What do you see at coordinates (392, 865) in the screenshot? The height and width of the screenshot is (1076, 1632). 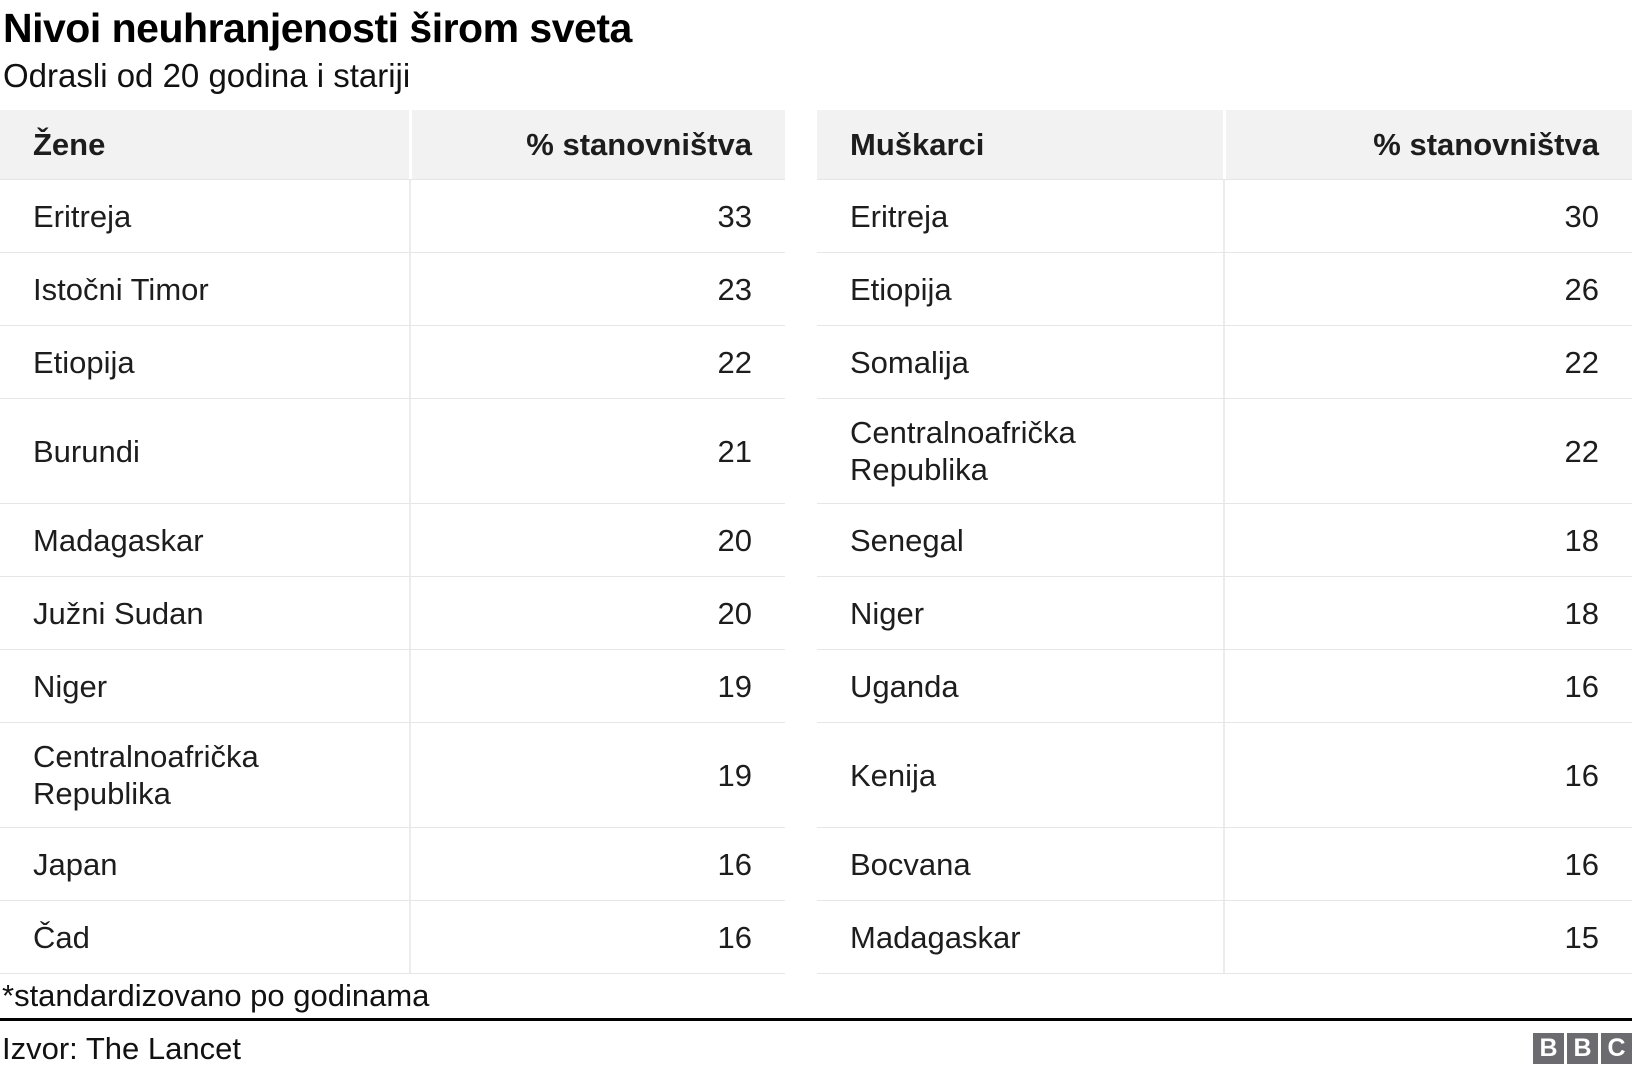 I see `table-row: Japan 16` at bounding box center [392, 865].